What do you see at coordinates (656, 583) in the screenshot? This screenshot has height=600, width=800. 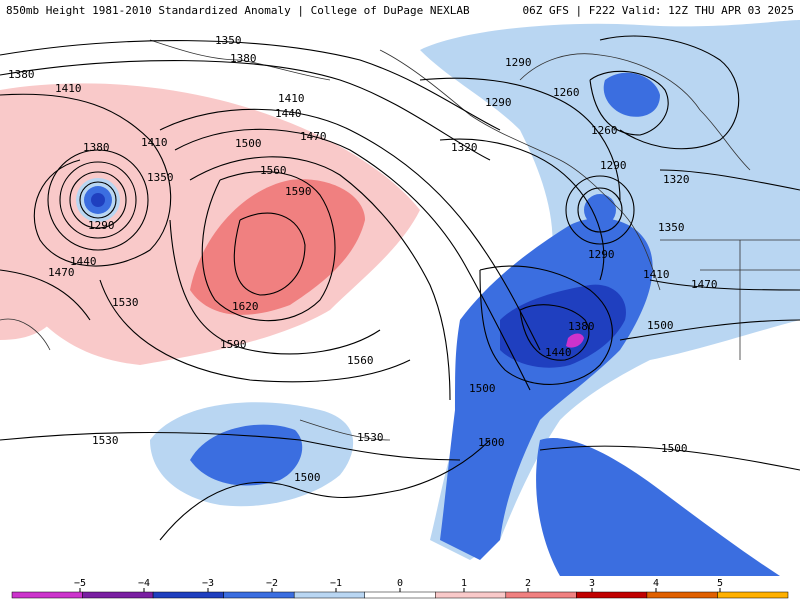 I see `colorbar-tick-label: 4` at bounding box center [656, 583].